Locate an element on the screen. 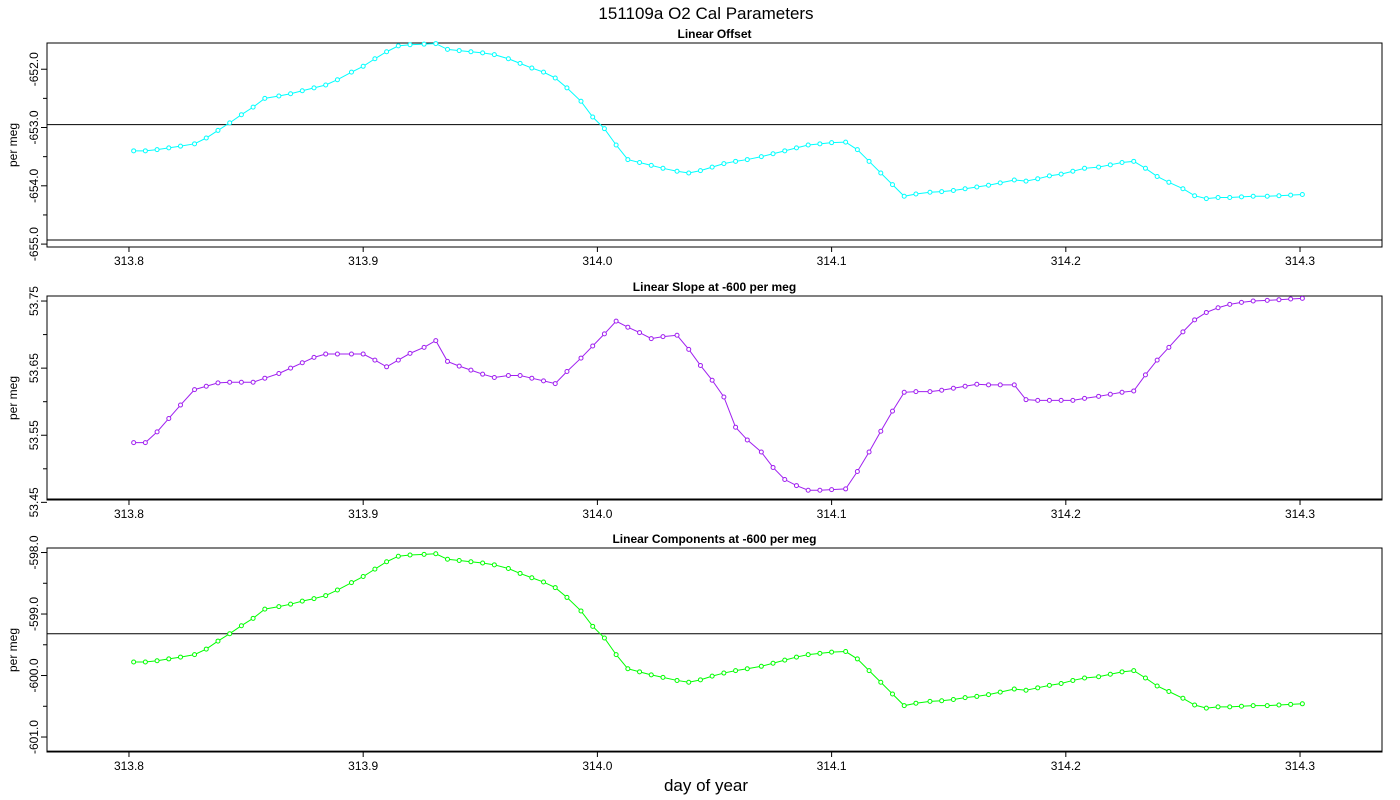 The height and width of the screenshot is (800, 1400). x-tick-label: 313.8 is located at coordinates (129, 514).